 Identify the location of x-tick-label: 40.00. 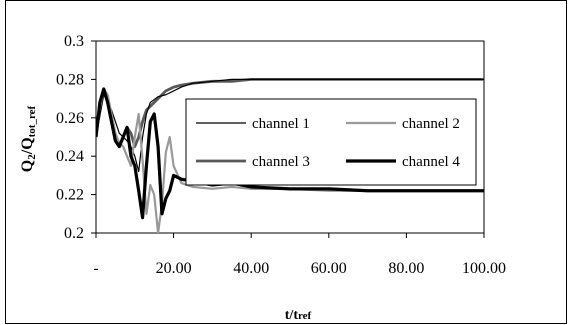
(251, 268).